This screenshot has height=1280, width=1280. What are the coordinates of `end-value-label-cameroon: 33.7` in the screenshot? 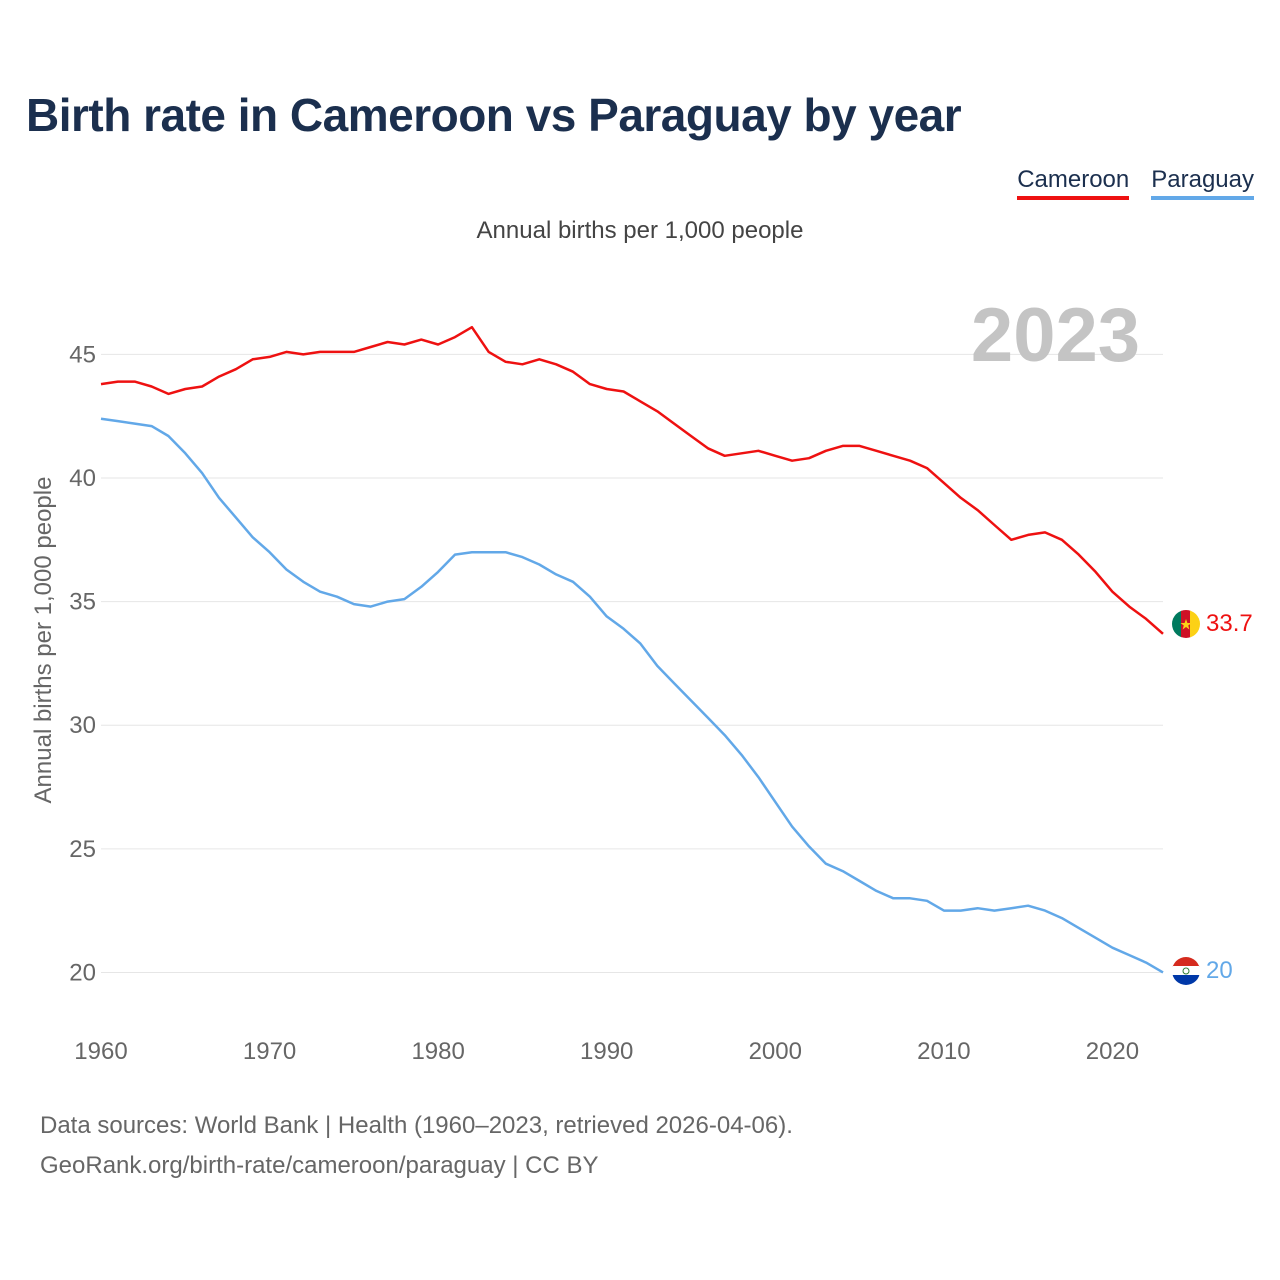 It's located at (1229, 623).